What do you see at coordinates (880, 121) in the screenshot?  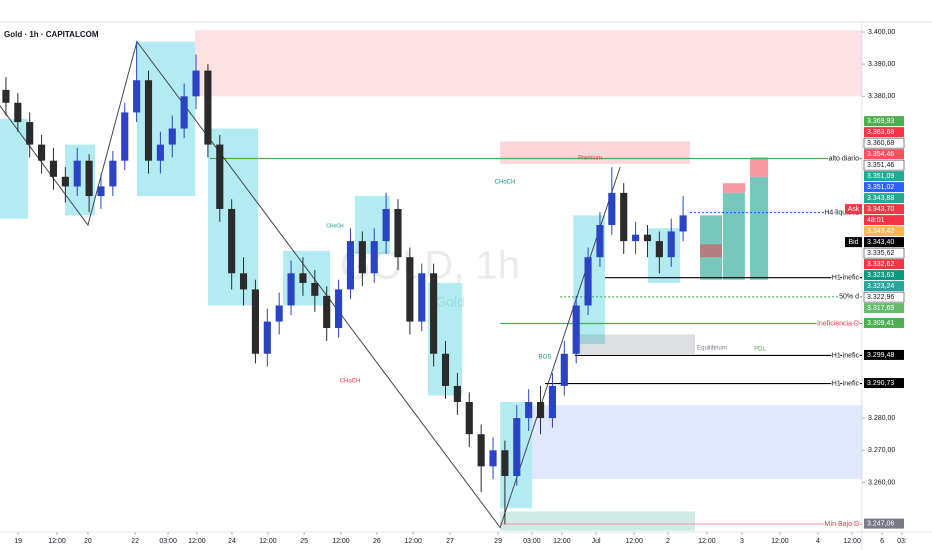 I see `price-tag-label: 3.369,93` at bounding box center [880, 121].